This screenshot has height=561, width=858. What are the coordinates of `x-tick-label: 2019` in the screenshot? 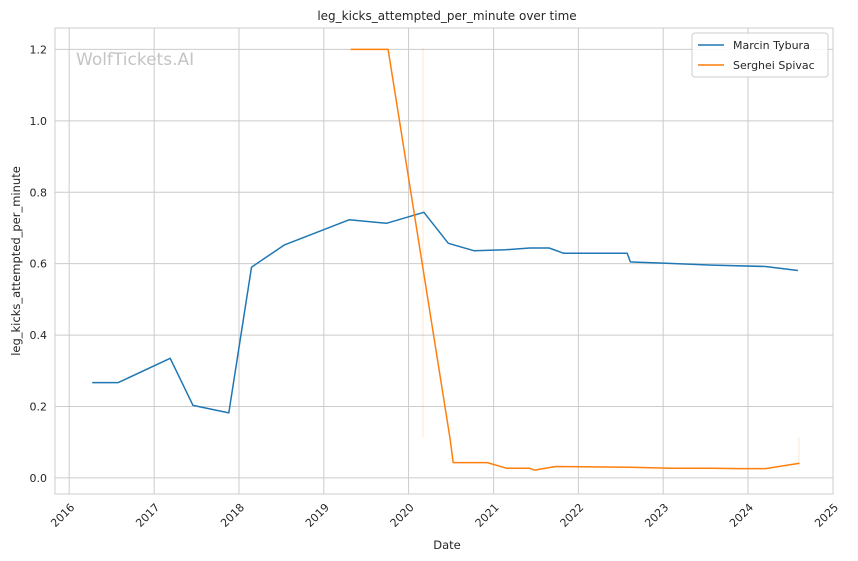 It's located at (317, 515).